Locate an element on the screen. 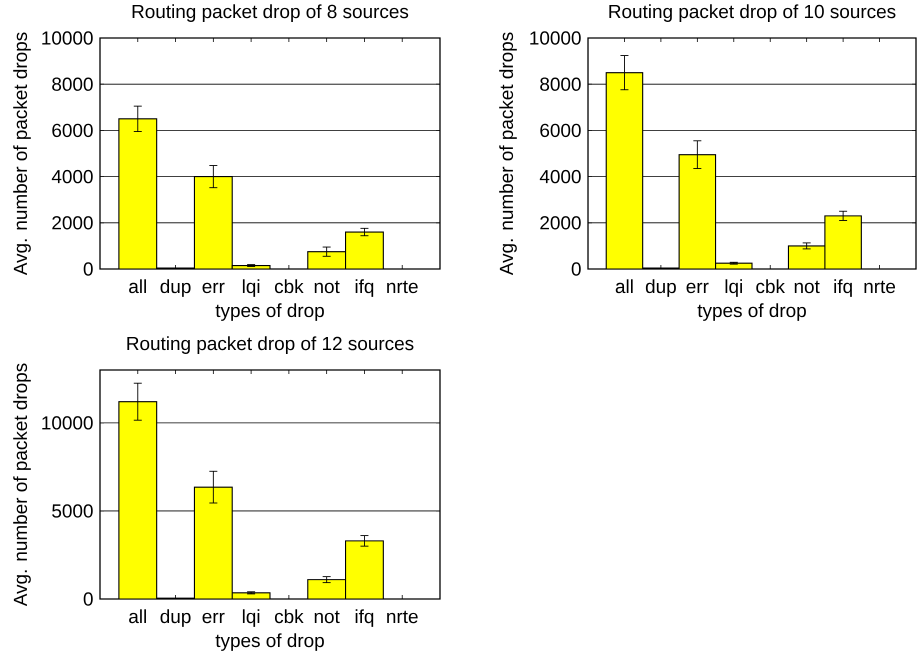  chart-title: Routing packet drop of 10 sources is located at coordinates (752, 13).